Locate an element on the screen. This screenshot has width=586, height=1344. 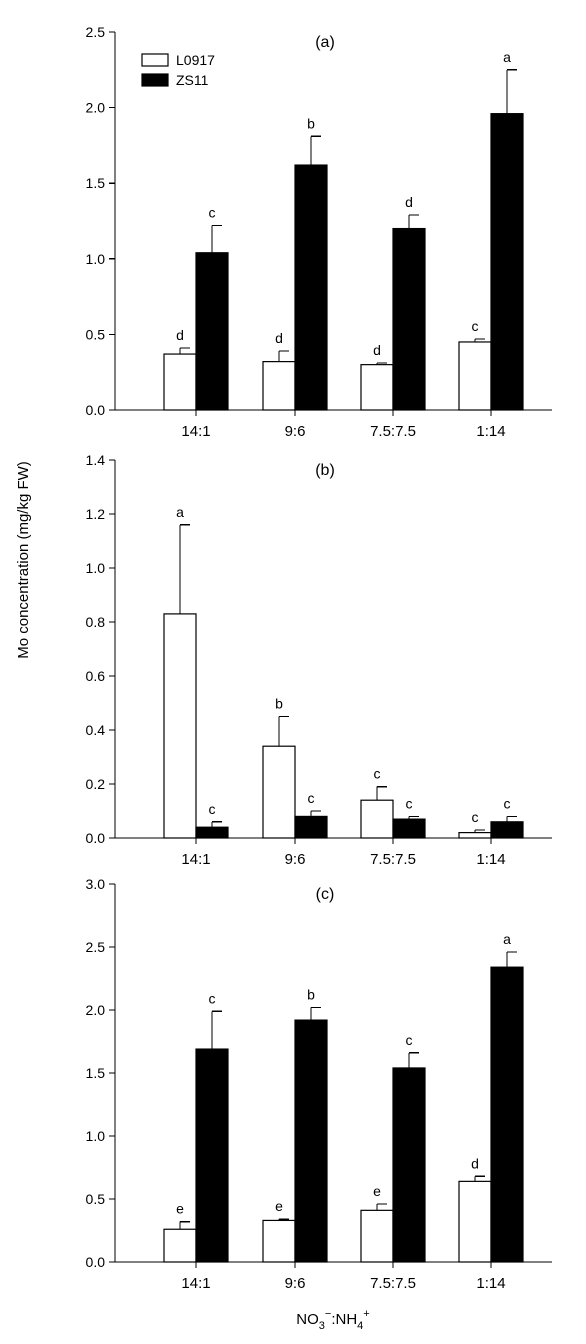
legend-label: L0917 is located at coordinates (195, 60).